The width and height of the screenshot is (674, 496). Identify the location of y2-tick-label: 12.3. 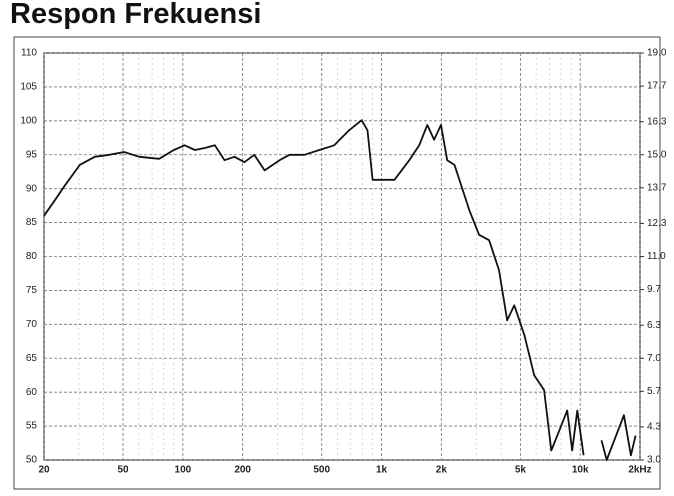
(657, 223).